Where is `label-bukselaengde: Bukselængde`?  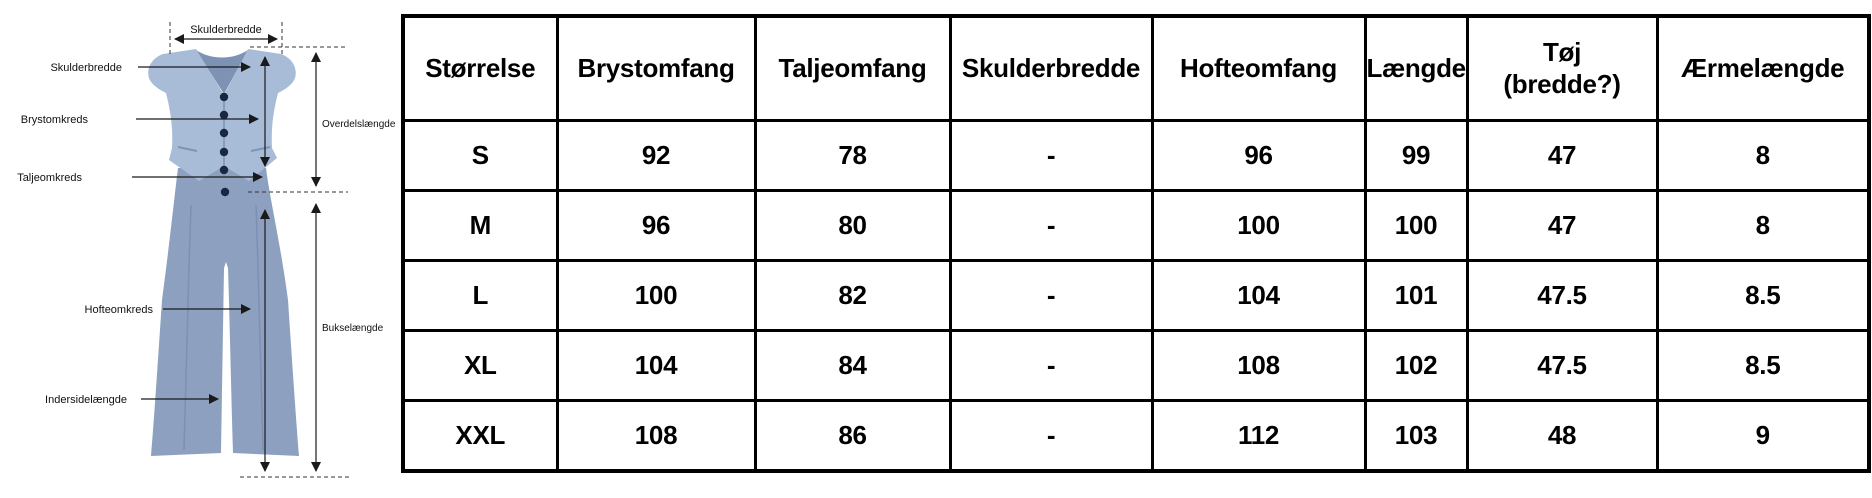 label-bukselaengde: Bukselængde is located at coordinates (353, 328).